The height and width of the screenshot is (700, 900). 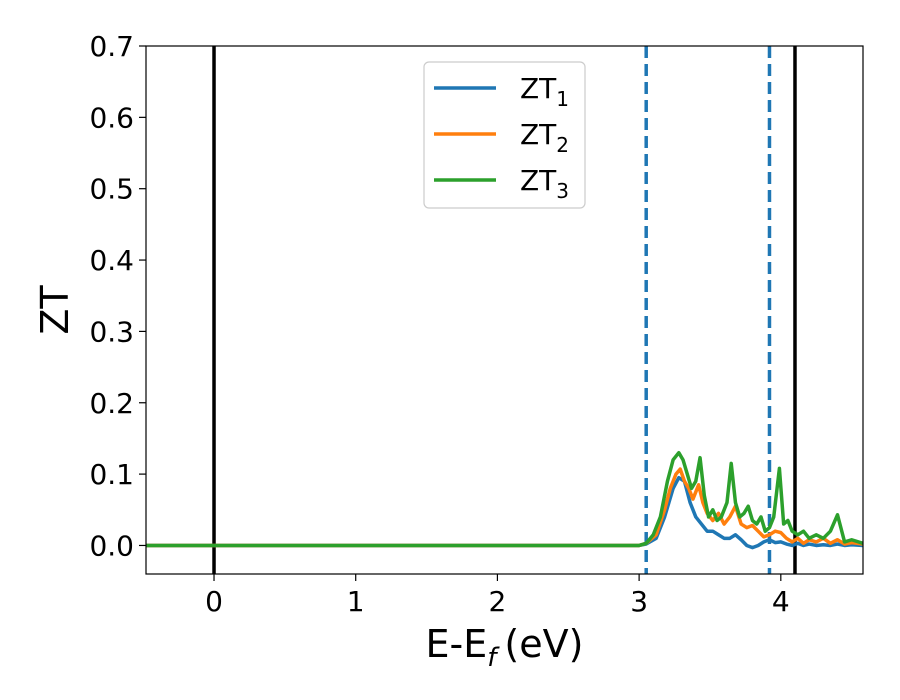 What do you see at coordinates (544, 137) in the screenshot?
I see `legend-label-zt2: ZT2` at bounding box center [544, 137].